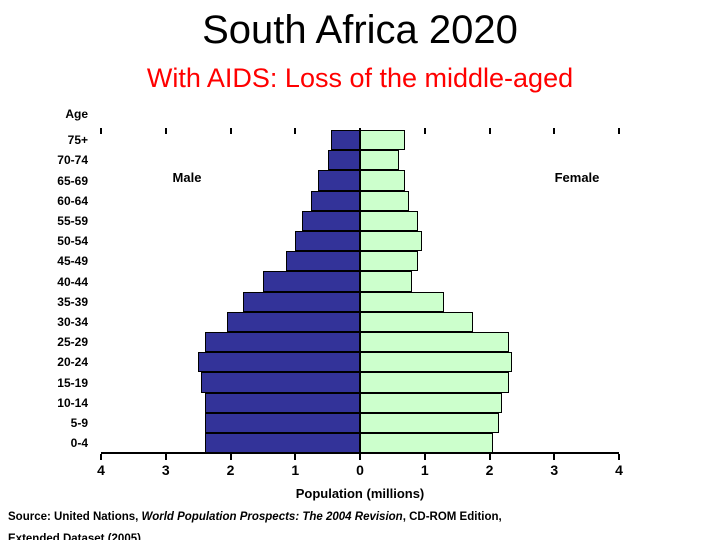 This screenshot has width=720, height=540. What do you see at coordinates (72, 160) in the screenshot?
I see `age-tick-label: 70-74` at bounding box center [72, 160].